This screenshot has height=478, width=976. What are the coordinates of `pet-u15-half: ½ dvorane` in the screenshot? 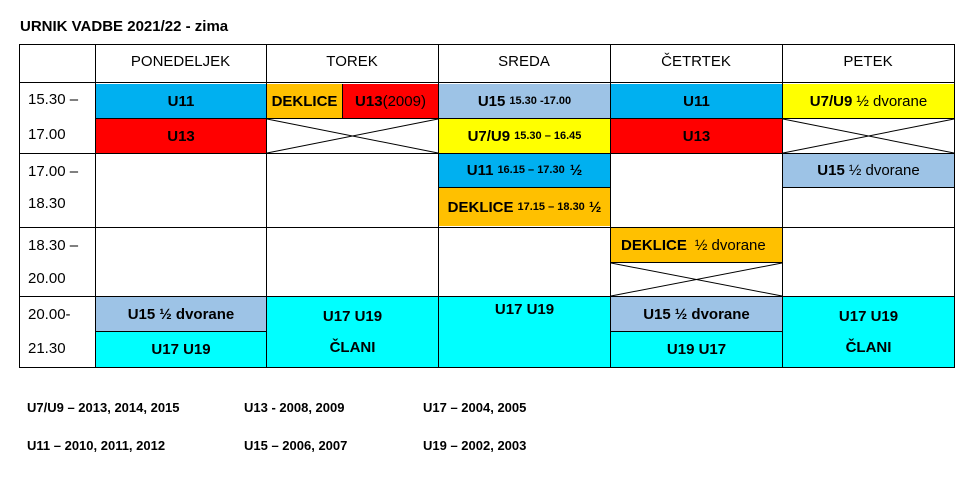 It's located at (884, 170).